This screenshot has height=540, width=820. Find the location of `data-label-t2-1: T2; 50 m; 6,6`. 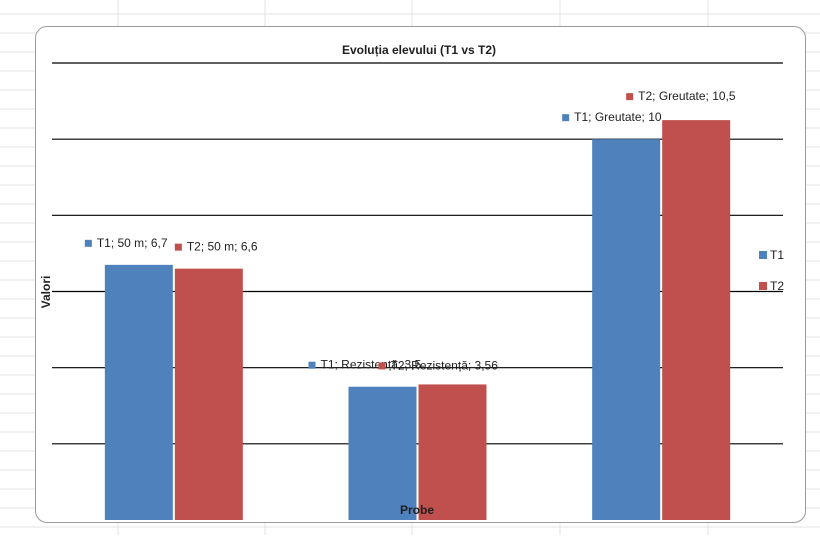

data-label-t2-1: T2; 50 m; 6,6 is located at coordinates (216, 247).